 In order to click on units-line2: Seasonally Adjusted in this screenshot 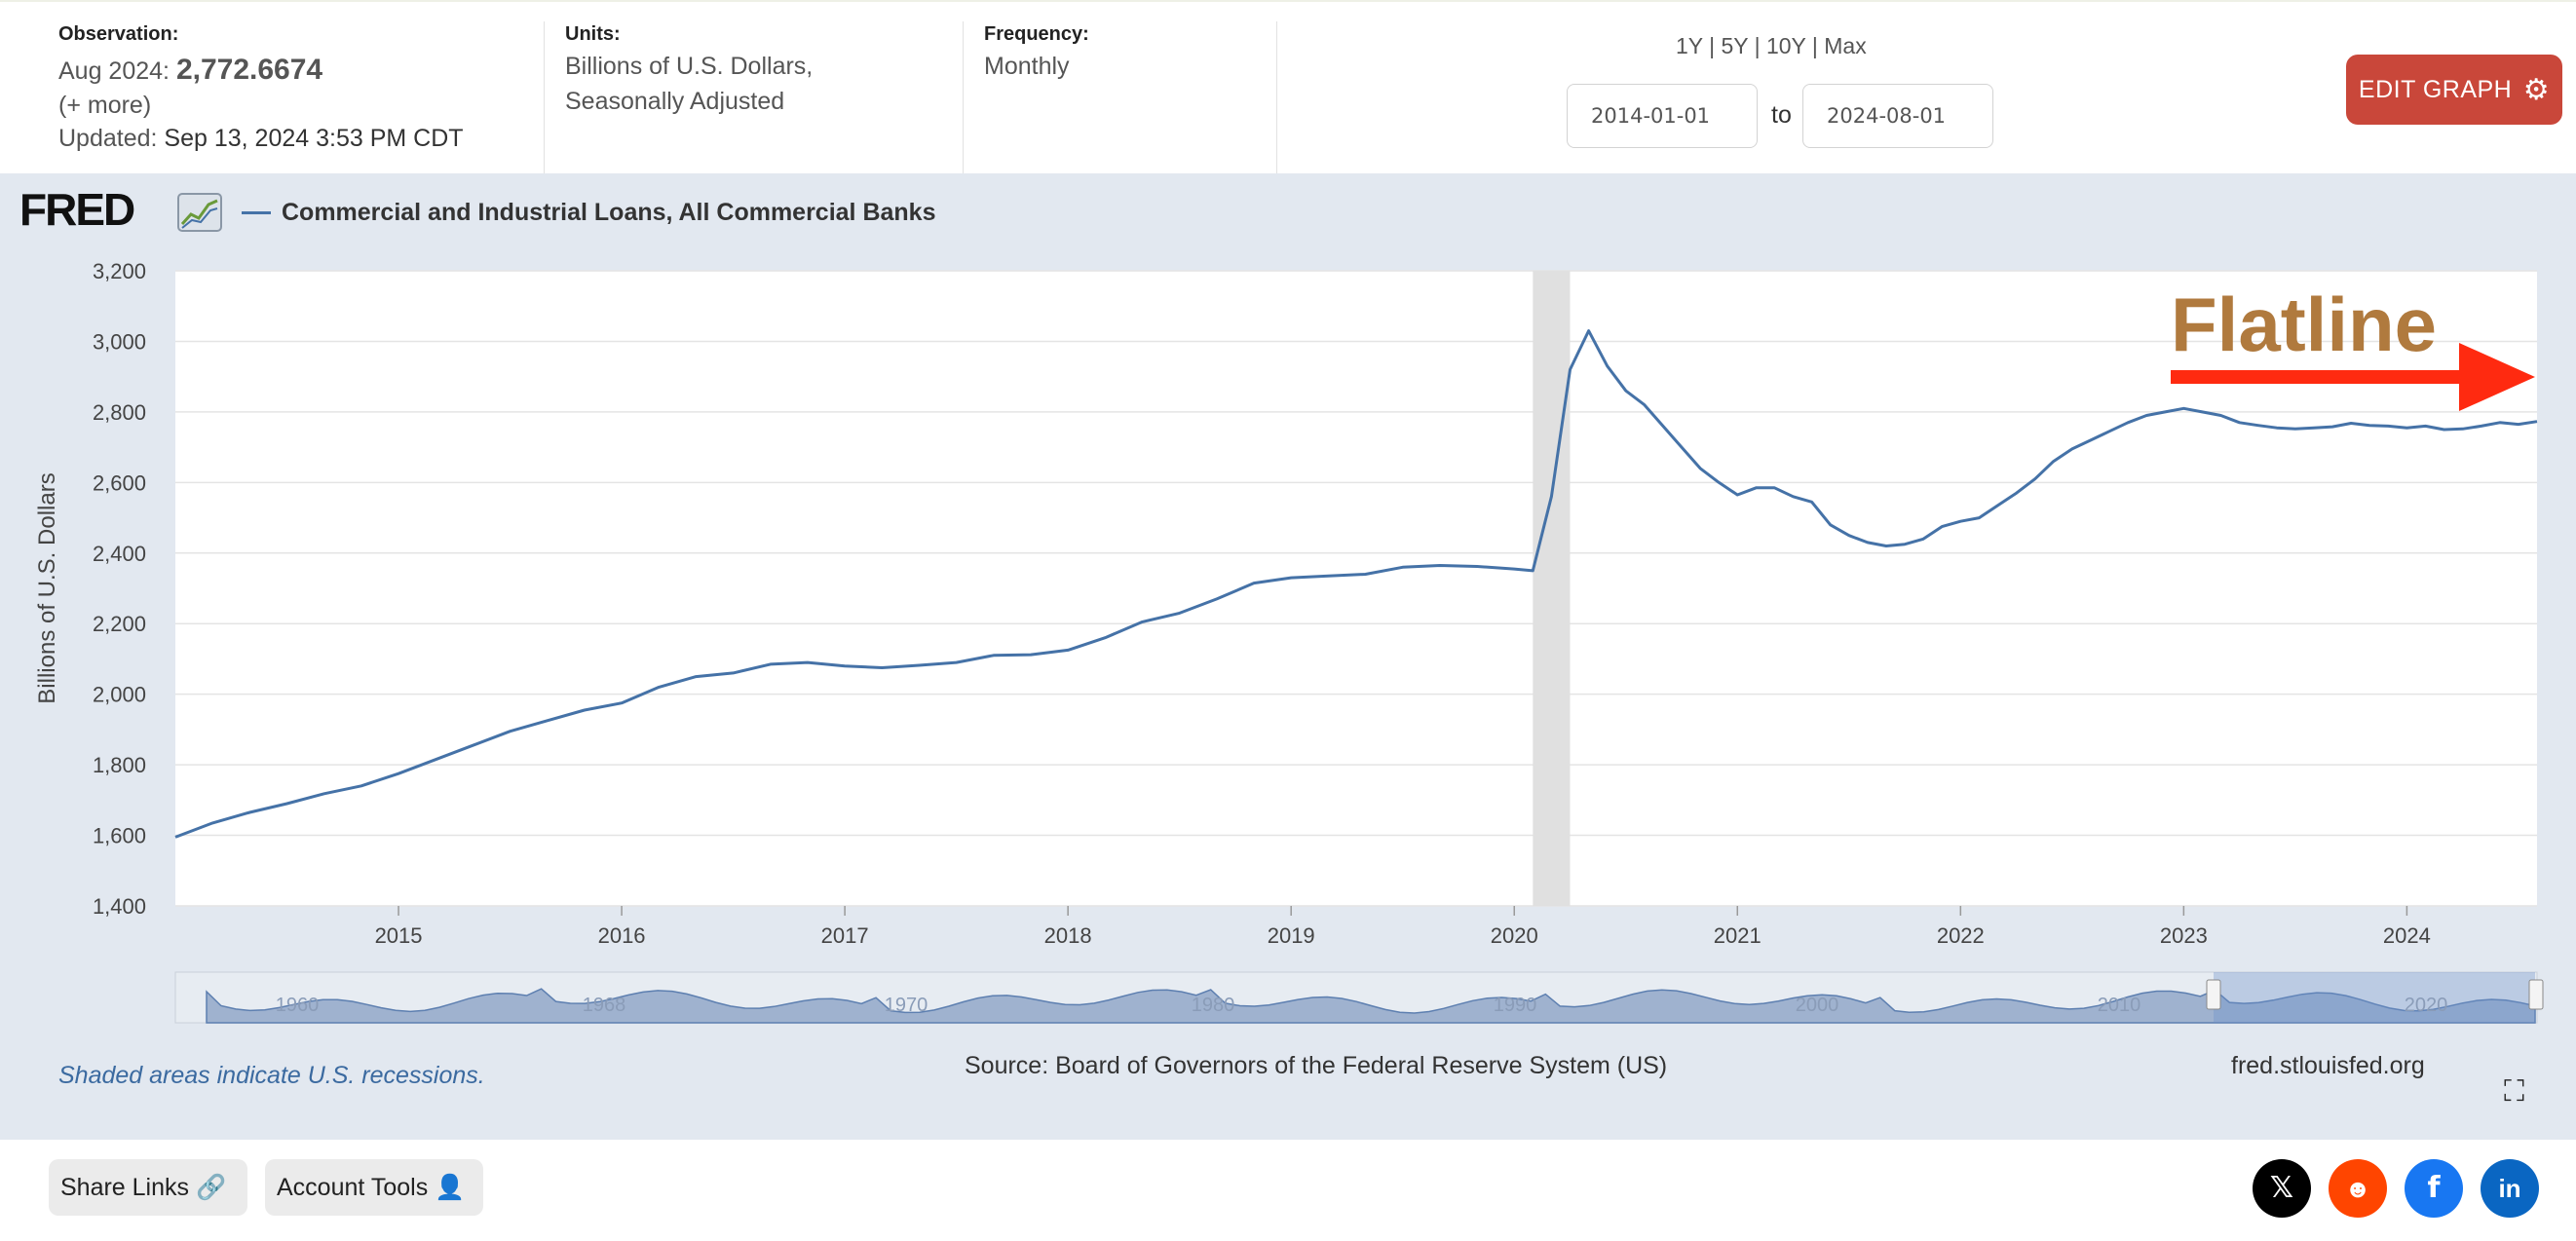, I will do `click(675, 102)`.